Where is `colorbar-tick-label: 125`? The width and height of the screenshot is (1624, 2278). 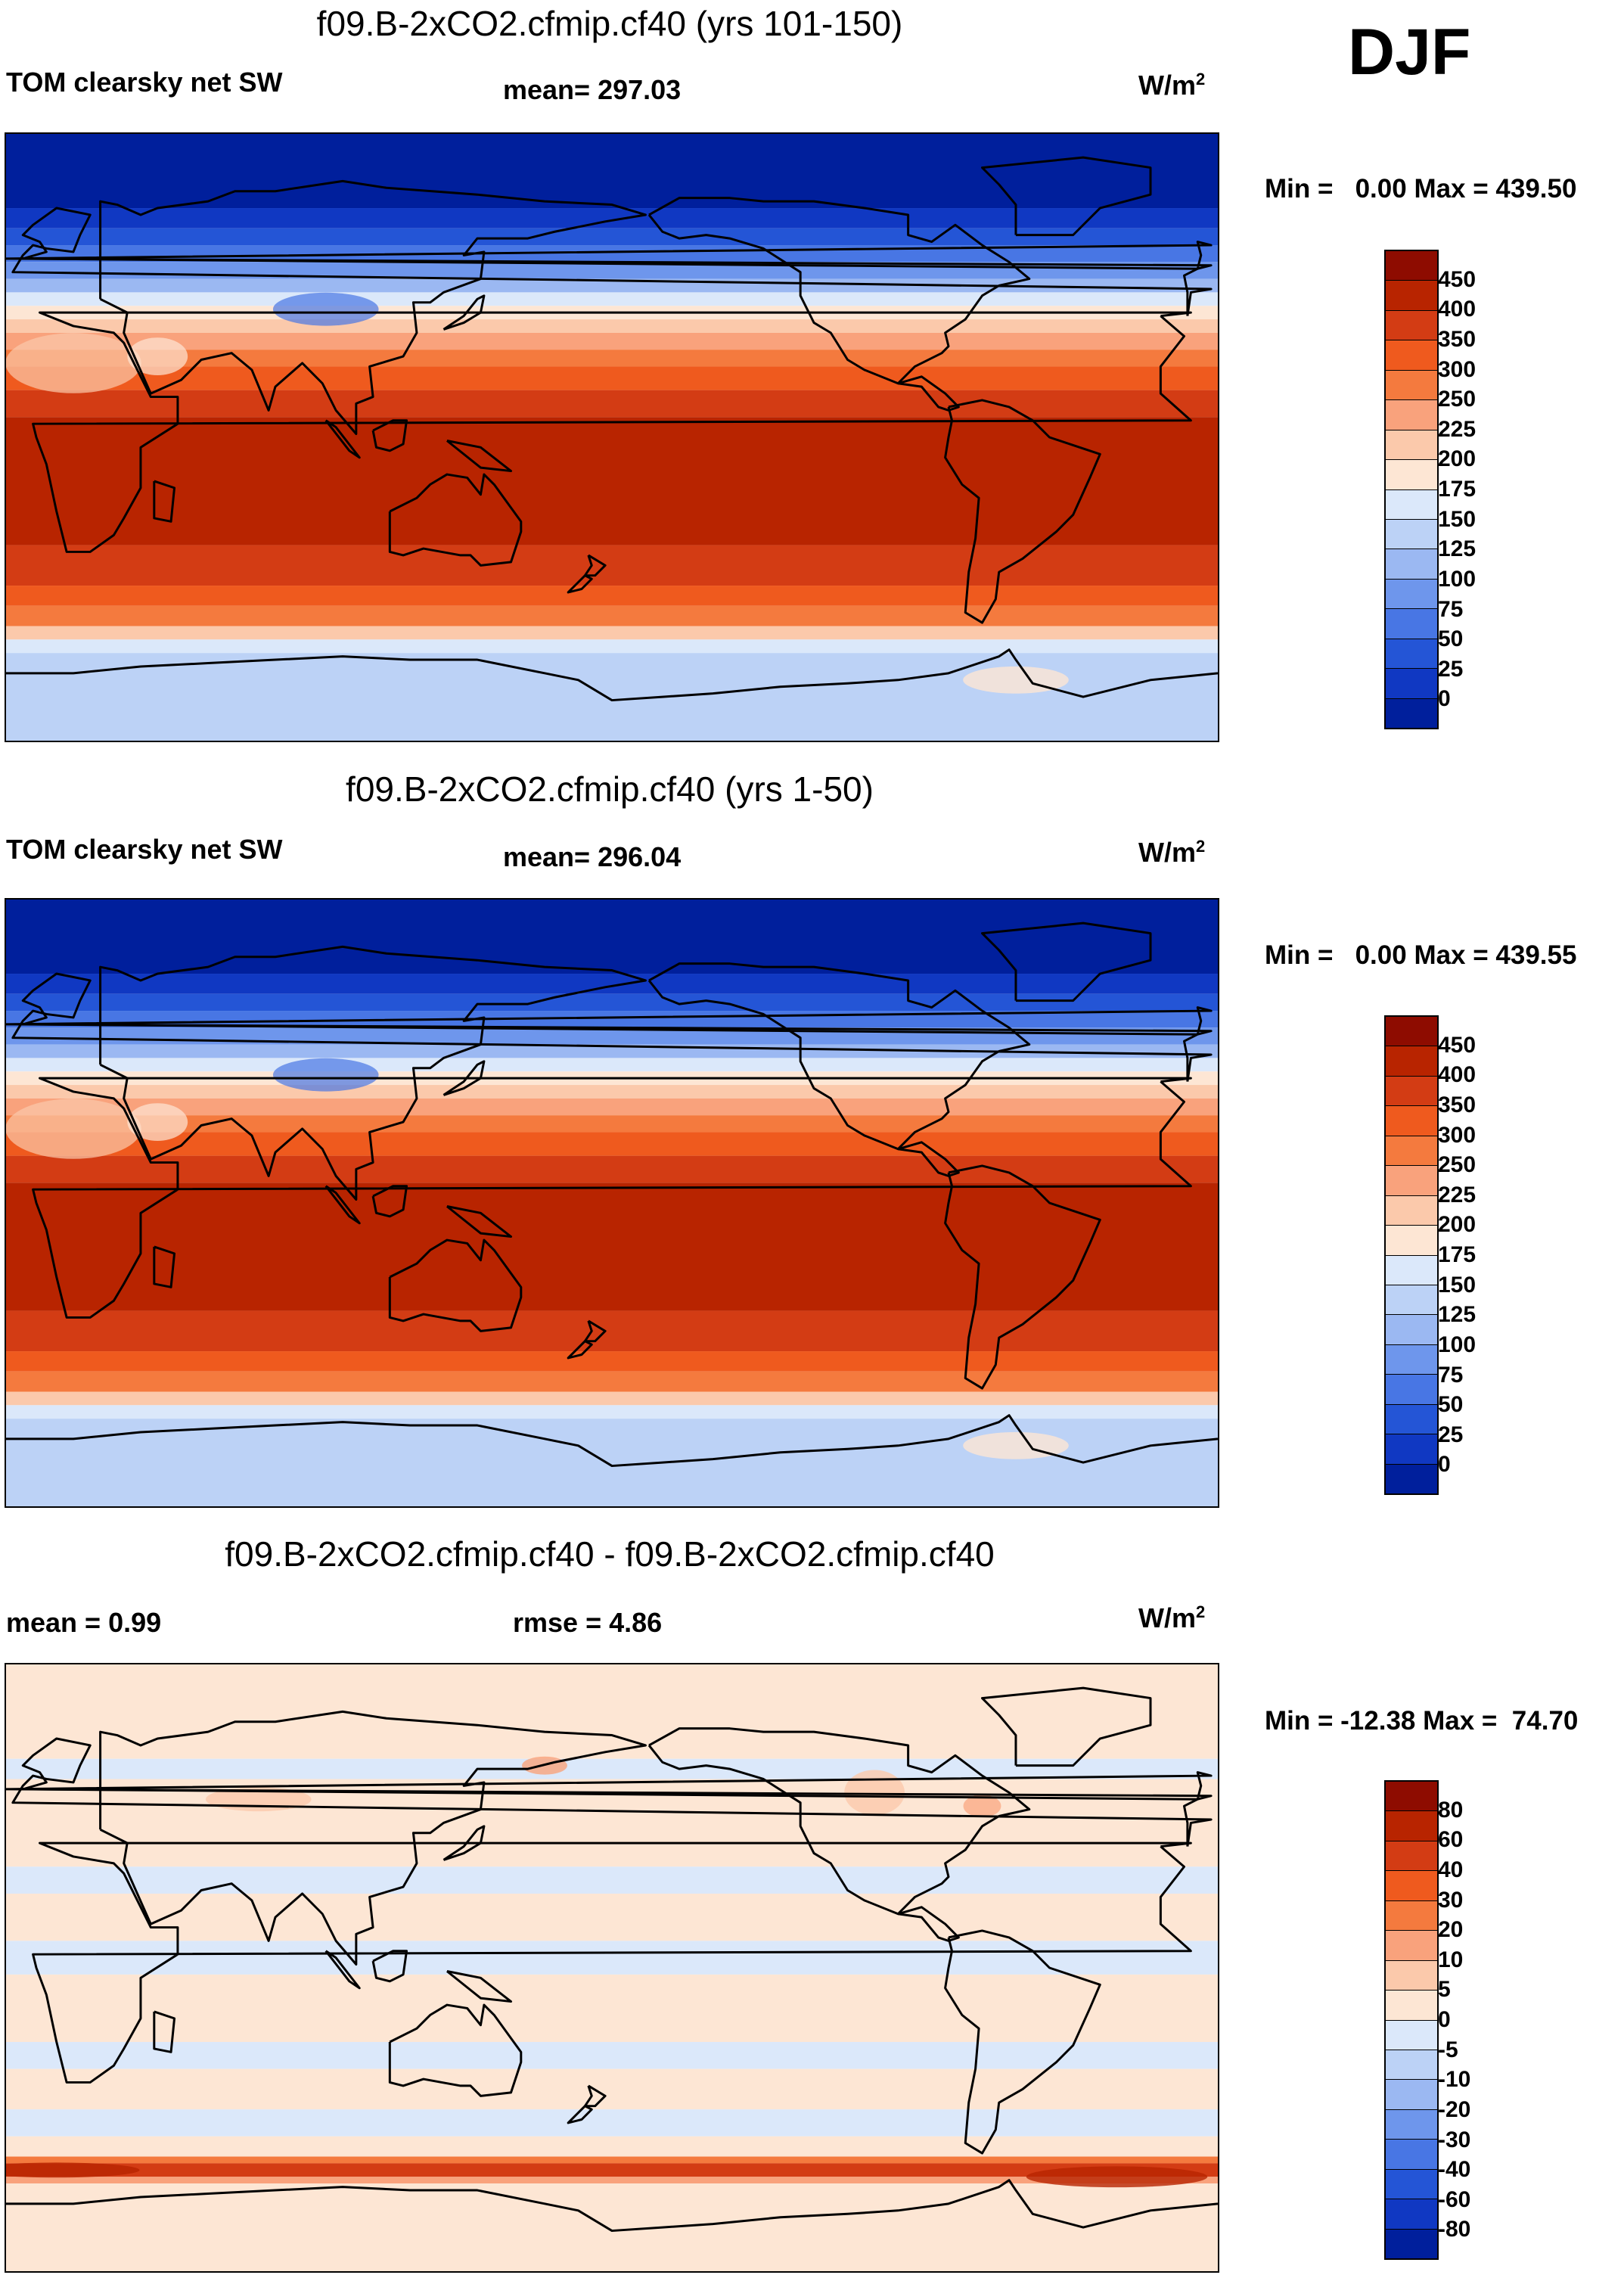 colorbar-tick-label: 125 is located at coordinates (1457, 1315).